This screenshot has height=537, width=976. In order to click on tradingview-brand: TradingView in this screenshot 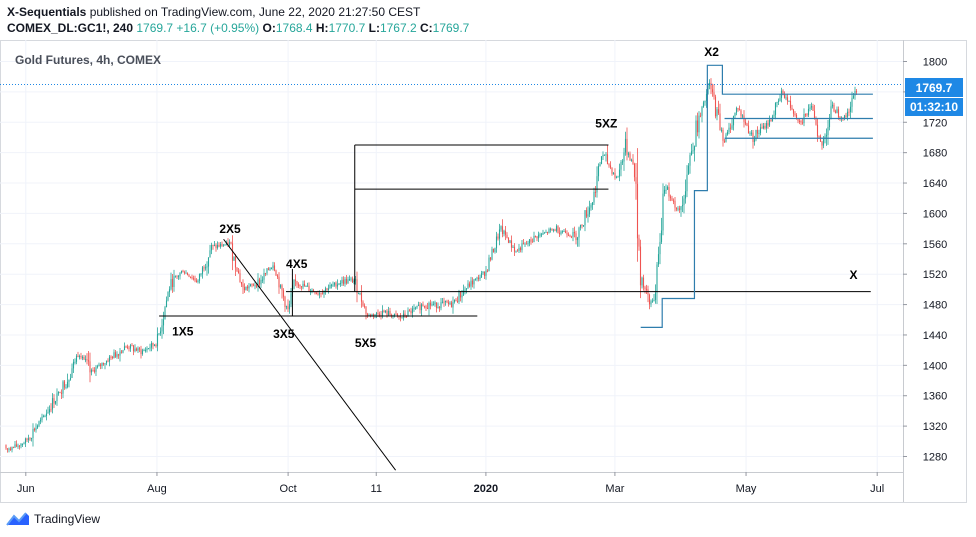, I will do `click(67, 519)`.